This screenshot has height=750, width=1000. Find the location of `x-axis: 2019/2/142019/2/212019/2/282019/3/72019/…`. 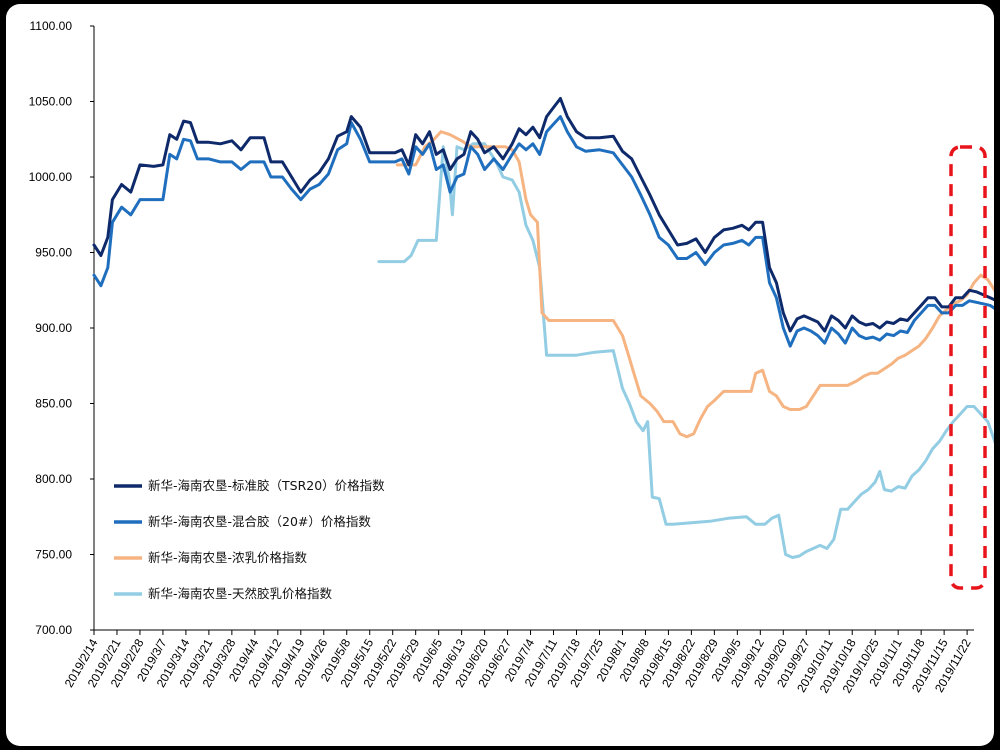

x-axis: 2019/2/142019/2/212019/2/282019/3/72019/… is located at coordinates (518, 662).